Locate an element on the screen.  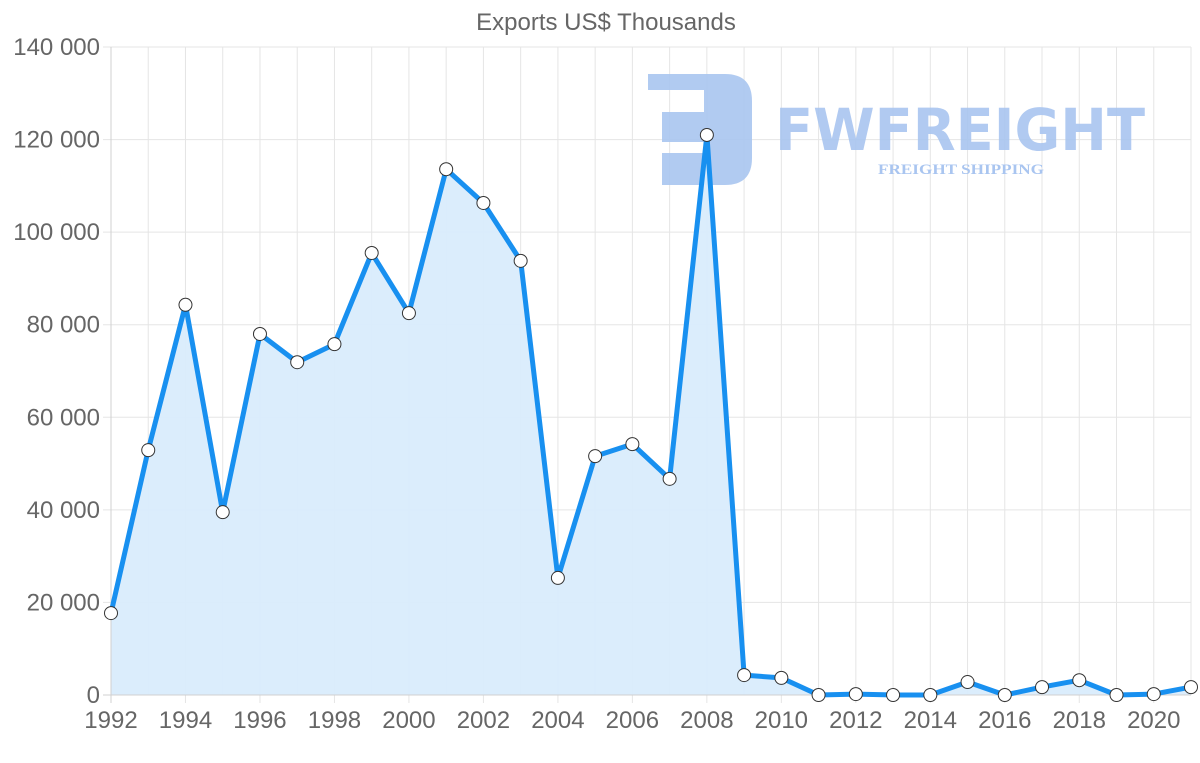
x-tick-label: 2004 is located at coordinates (557, 720).